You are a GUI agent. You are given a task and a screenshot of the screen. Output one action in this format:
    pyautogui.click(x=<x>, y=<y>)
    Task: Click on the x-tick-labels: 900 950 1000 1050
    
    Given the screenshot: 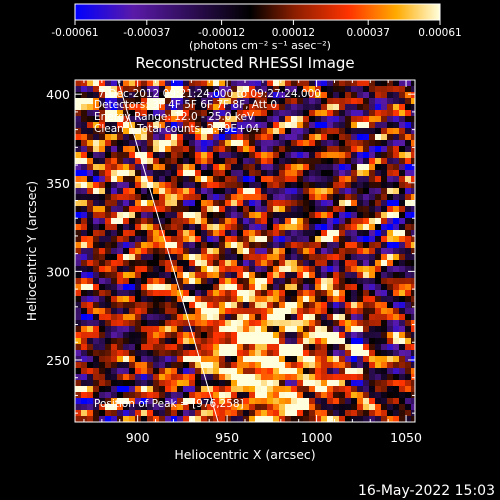 What is the action you would take?
    pyautogui.click(x=274, y=437)
    